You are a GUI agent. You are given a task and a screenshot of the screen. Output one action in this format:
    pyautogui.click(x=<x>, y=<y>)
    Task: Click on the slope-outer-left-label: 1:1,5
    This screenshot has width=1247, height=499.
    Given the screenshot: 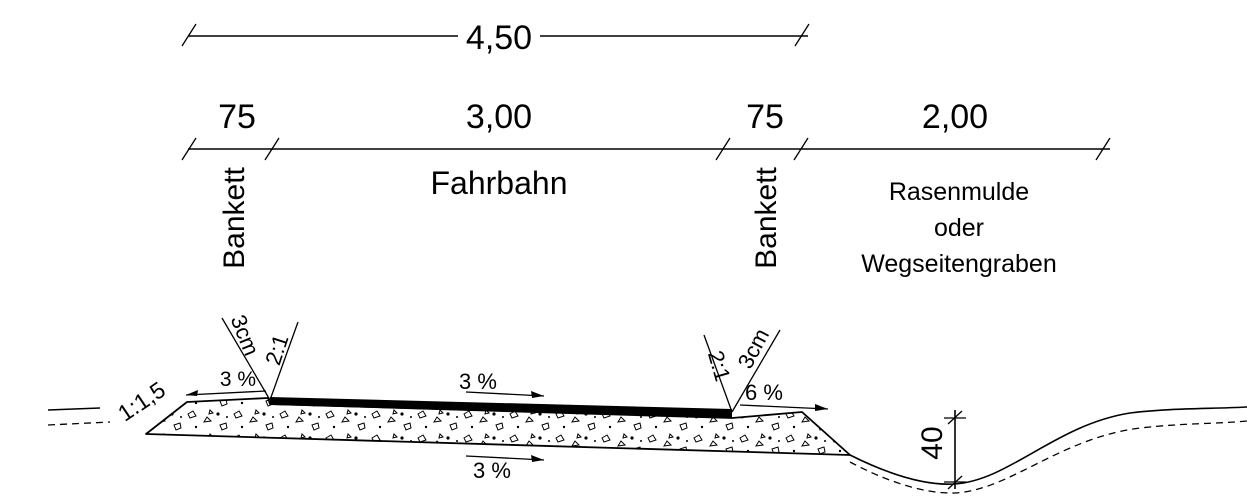 What is the action you would take?
    pyautogui.click(x=141, y=401)
    